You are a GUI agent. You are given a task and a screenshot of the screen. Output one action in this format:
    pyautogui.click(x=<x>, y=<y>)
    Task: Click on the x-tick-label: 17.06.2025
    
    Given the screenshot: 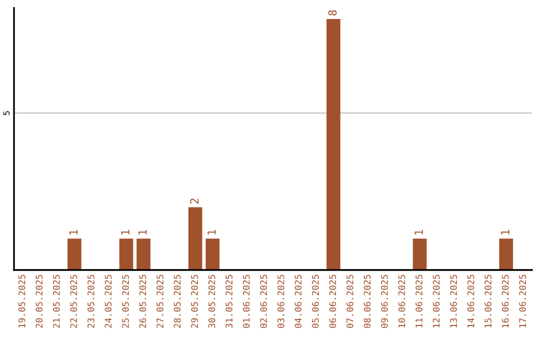 What is the action you would take?
    pyautogui.click(x=522, y=301)
    